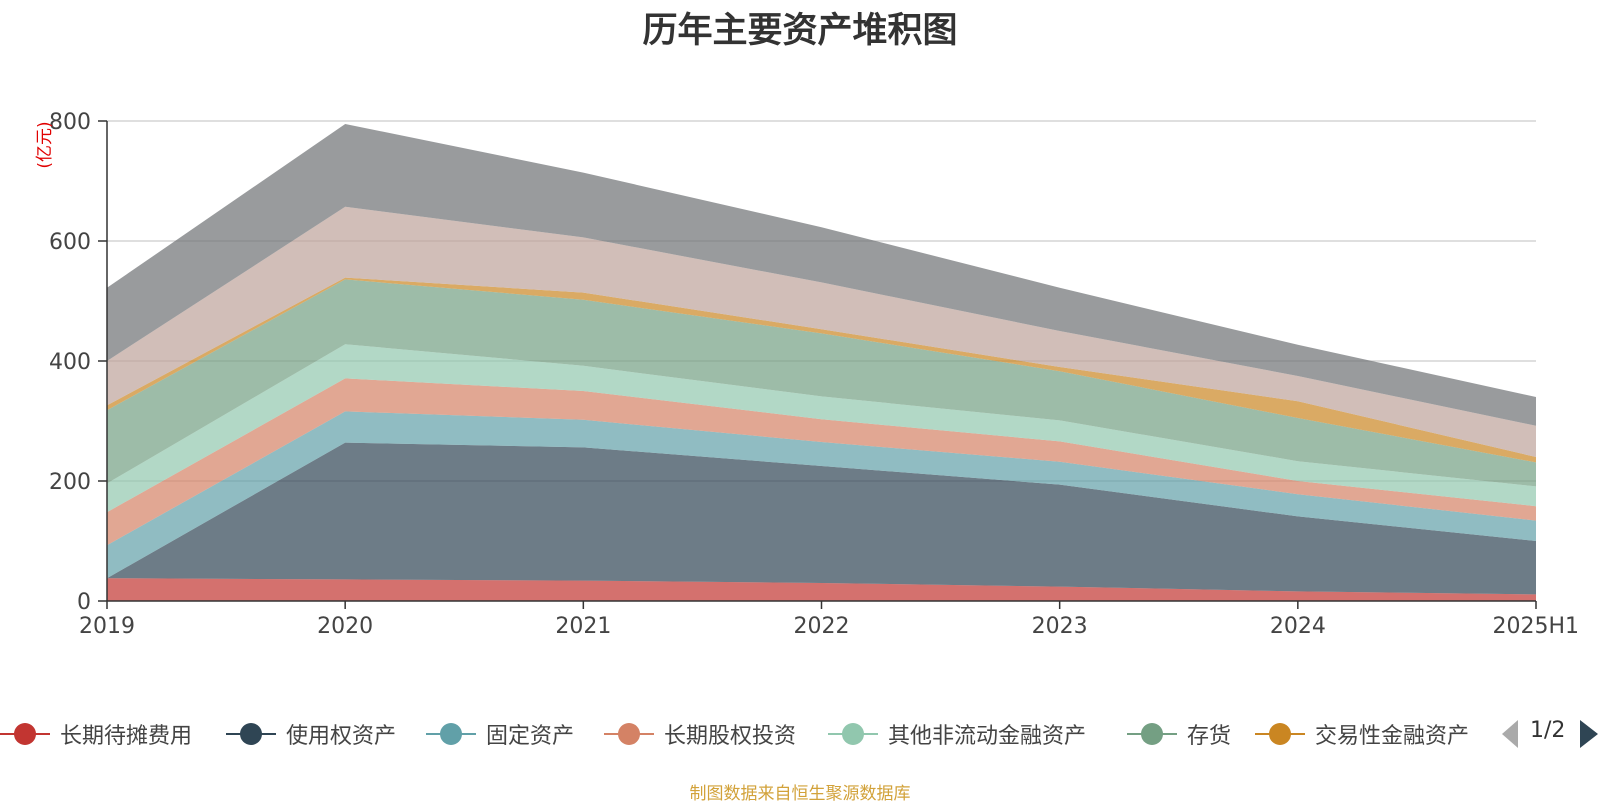 This screenshot has height=804, width=1600. What do you see at coordinates (1510, 734) in the screenshot?
I see `legend-prev-page-icon` at bounding box center [1510, 734].